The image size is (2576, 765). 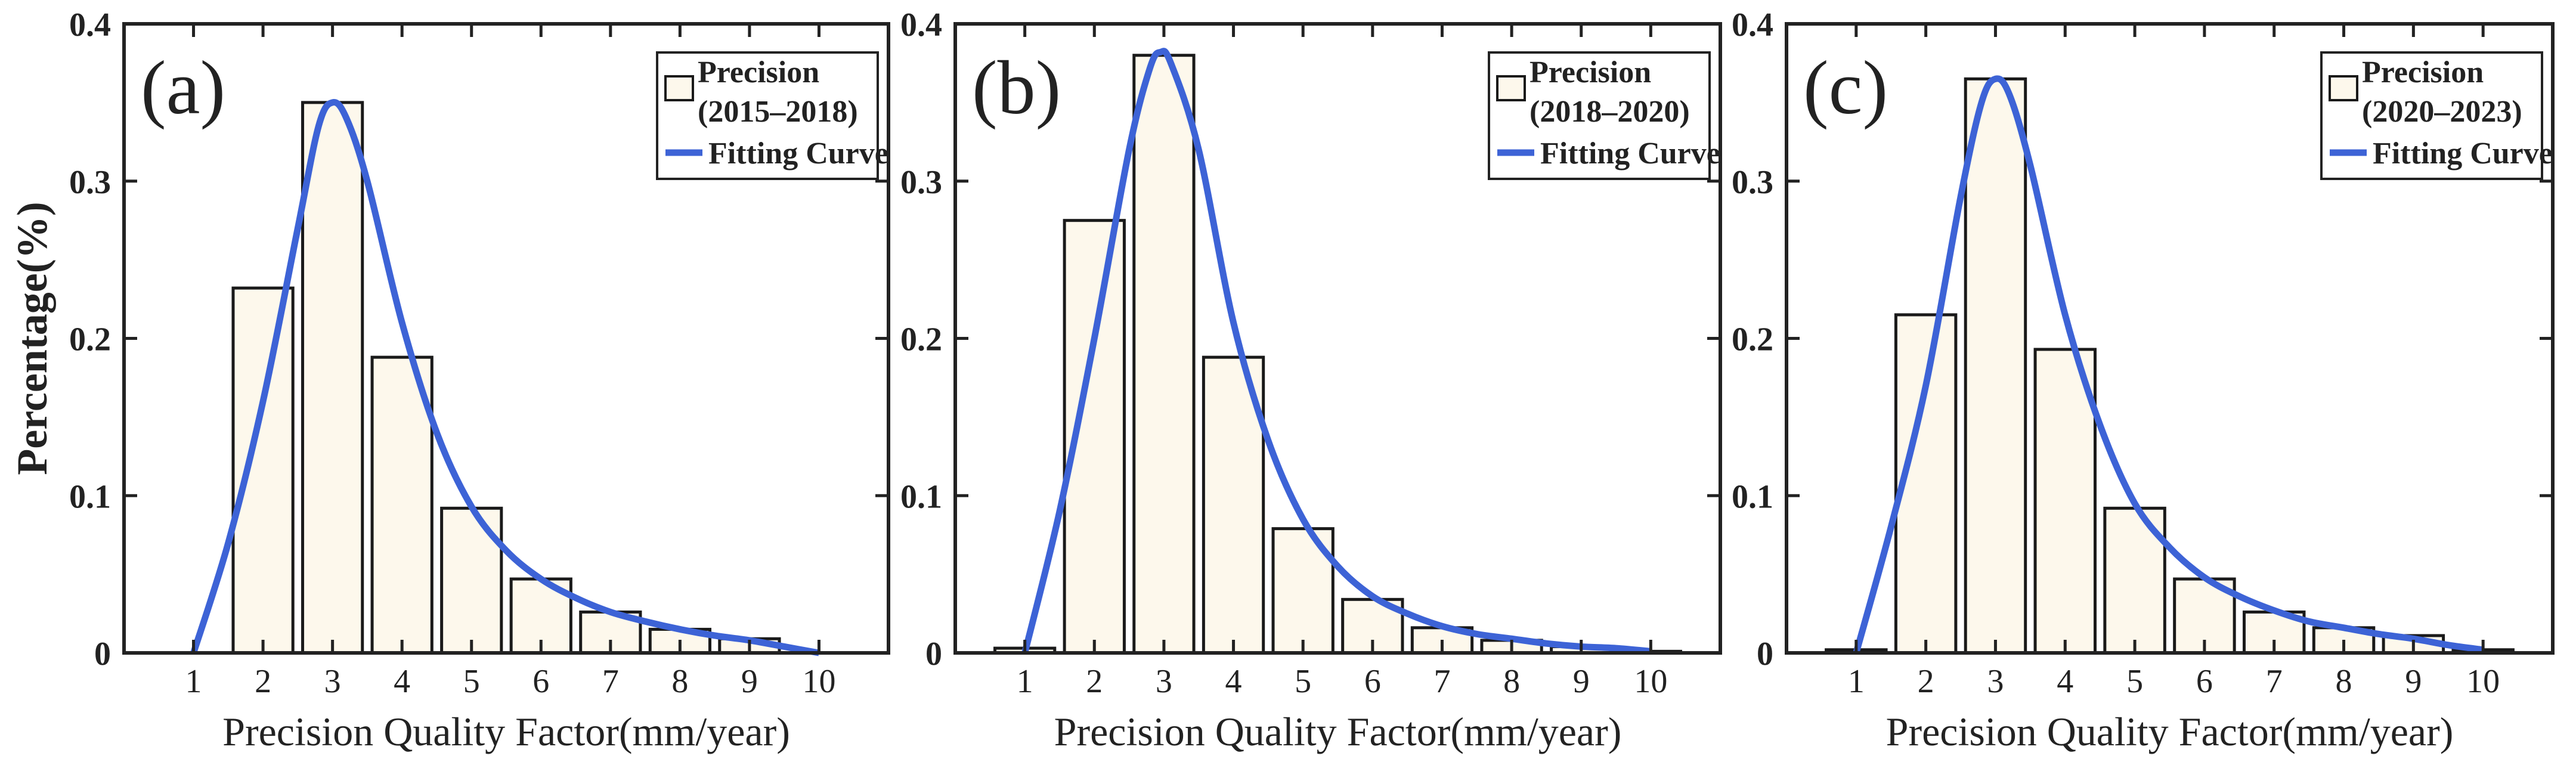 I want to click on legend-entry-period: (2020–2023), so click(x=2442, y=112).